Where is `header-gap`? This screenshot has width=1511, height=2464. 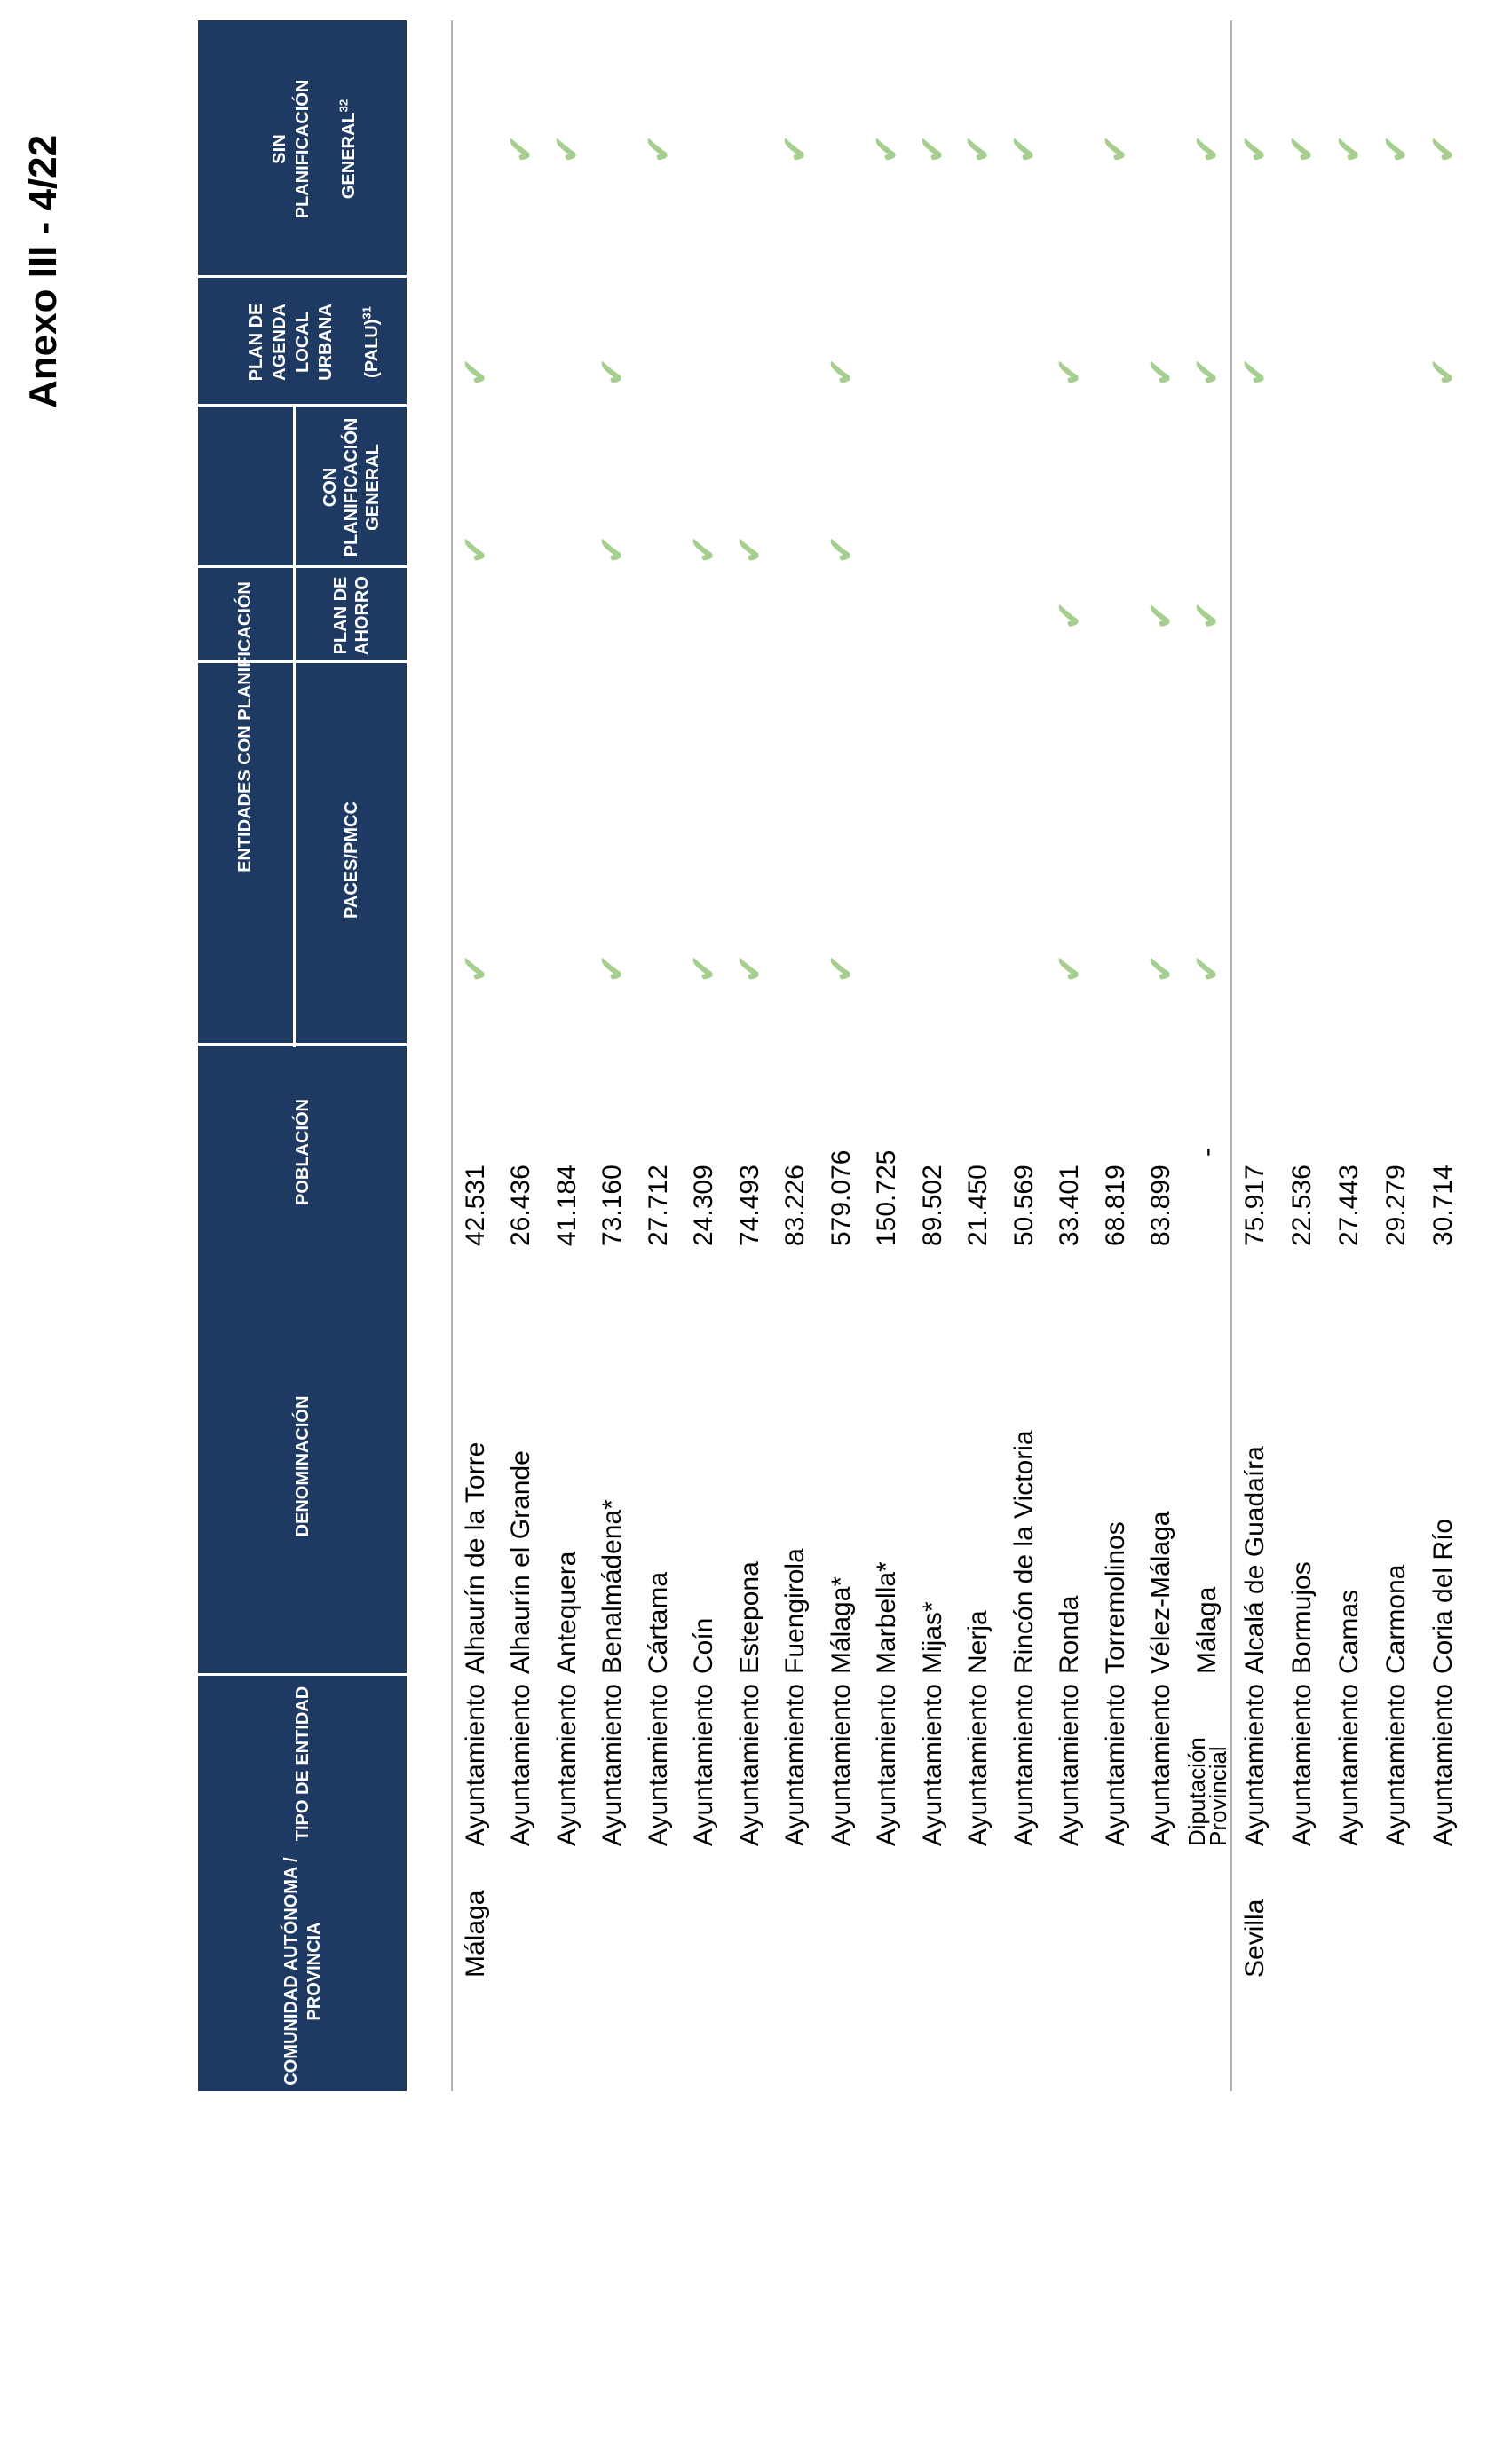 header-gap is located at coordinates (429, 1055).